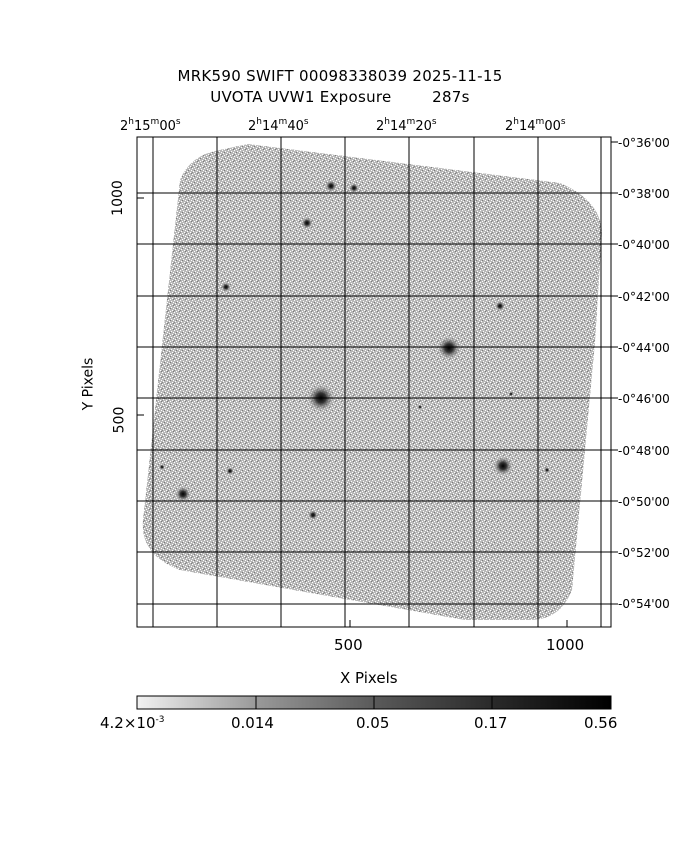  I want to click on dec-tick-label: -0°44'00, so click(644, 348).